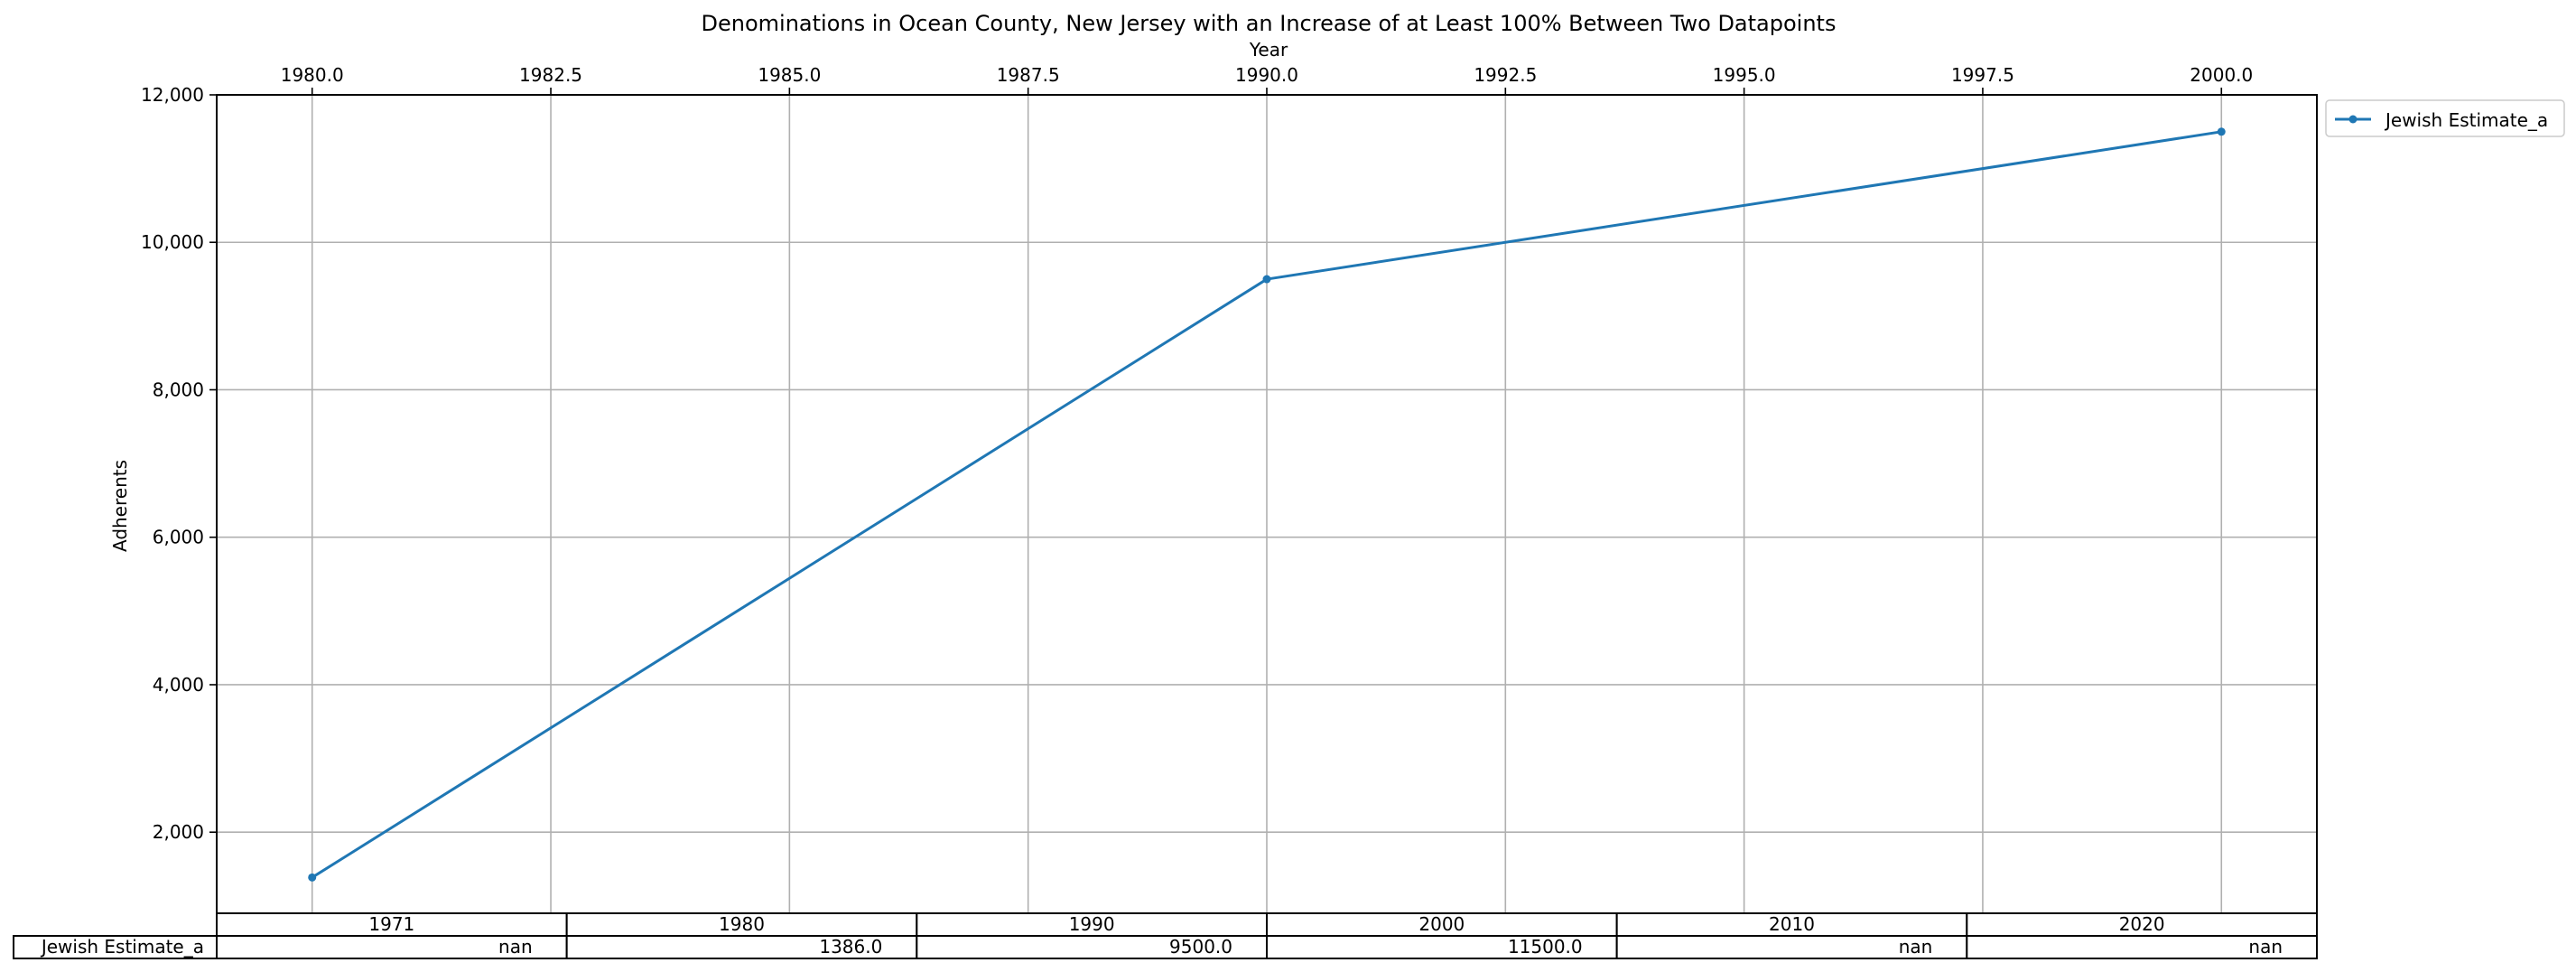  Describe the element at coordinates (178, 685) in the screenshot. I see `y-tick-label: 4,000` at that location.